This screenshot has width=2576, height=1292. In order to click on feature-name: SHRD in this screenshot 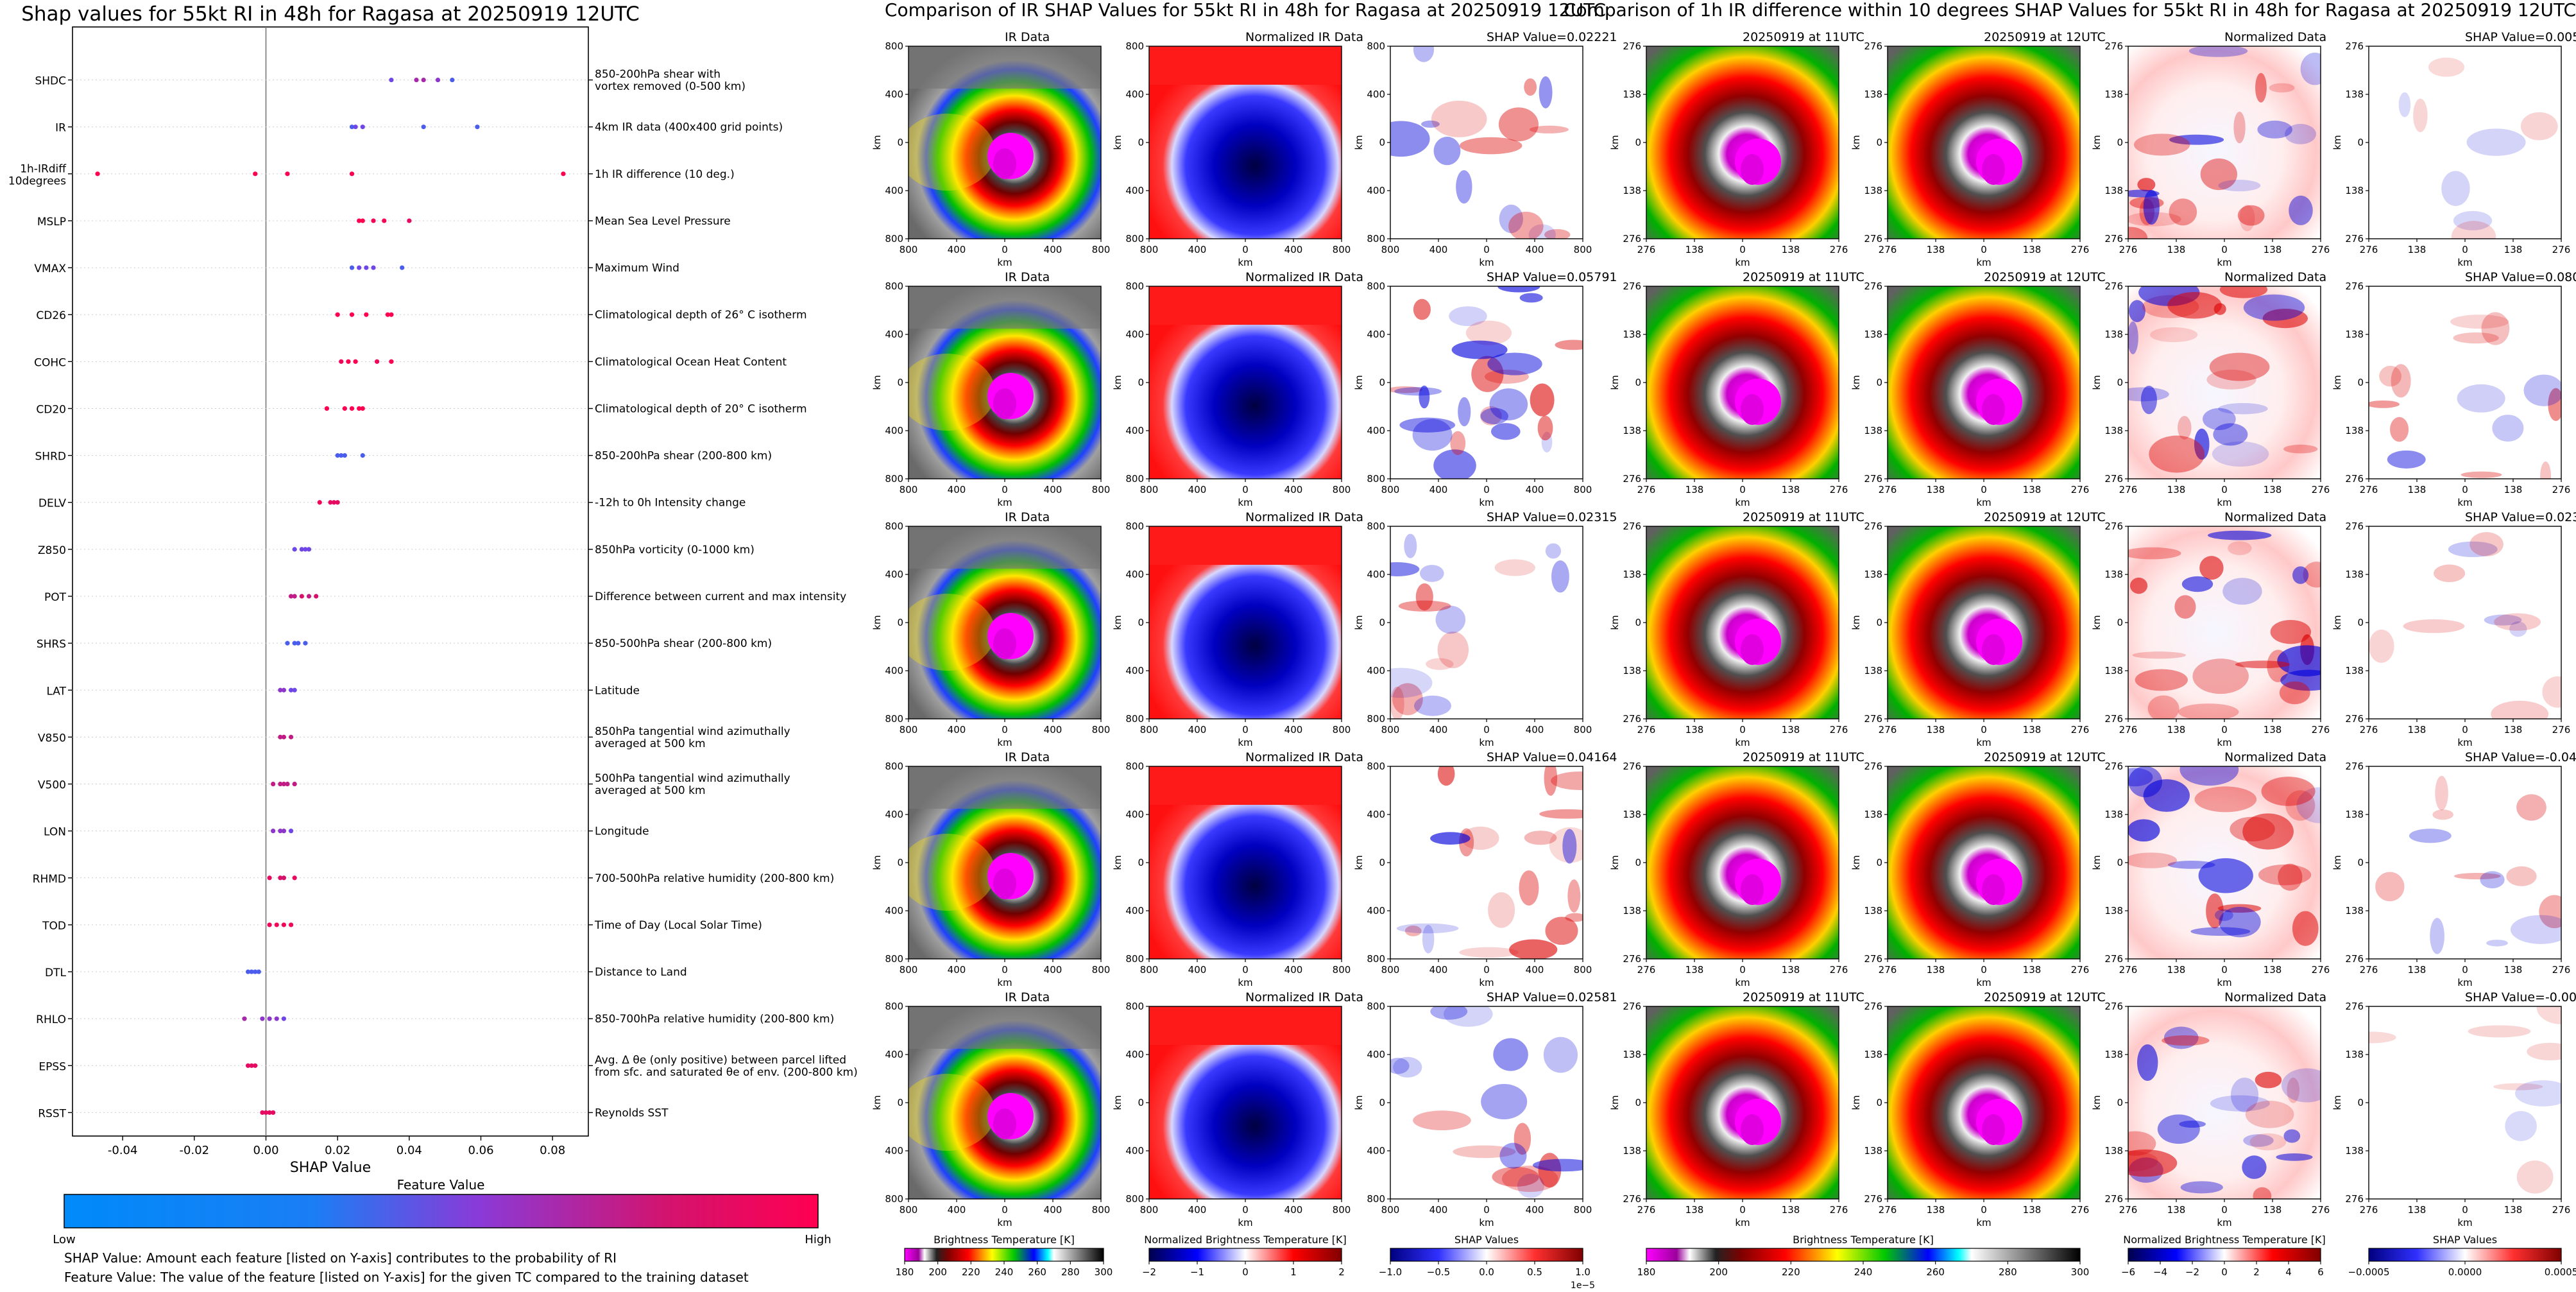, I will do `click(50, 457)`.